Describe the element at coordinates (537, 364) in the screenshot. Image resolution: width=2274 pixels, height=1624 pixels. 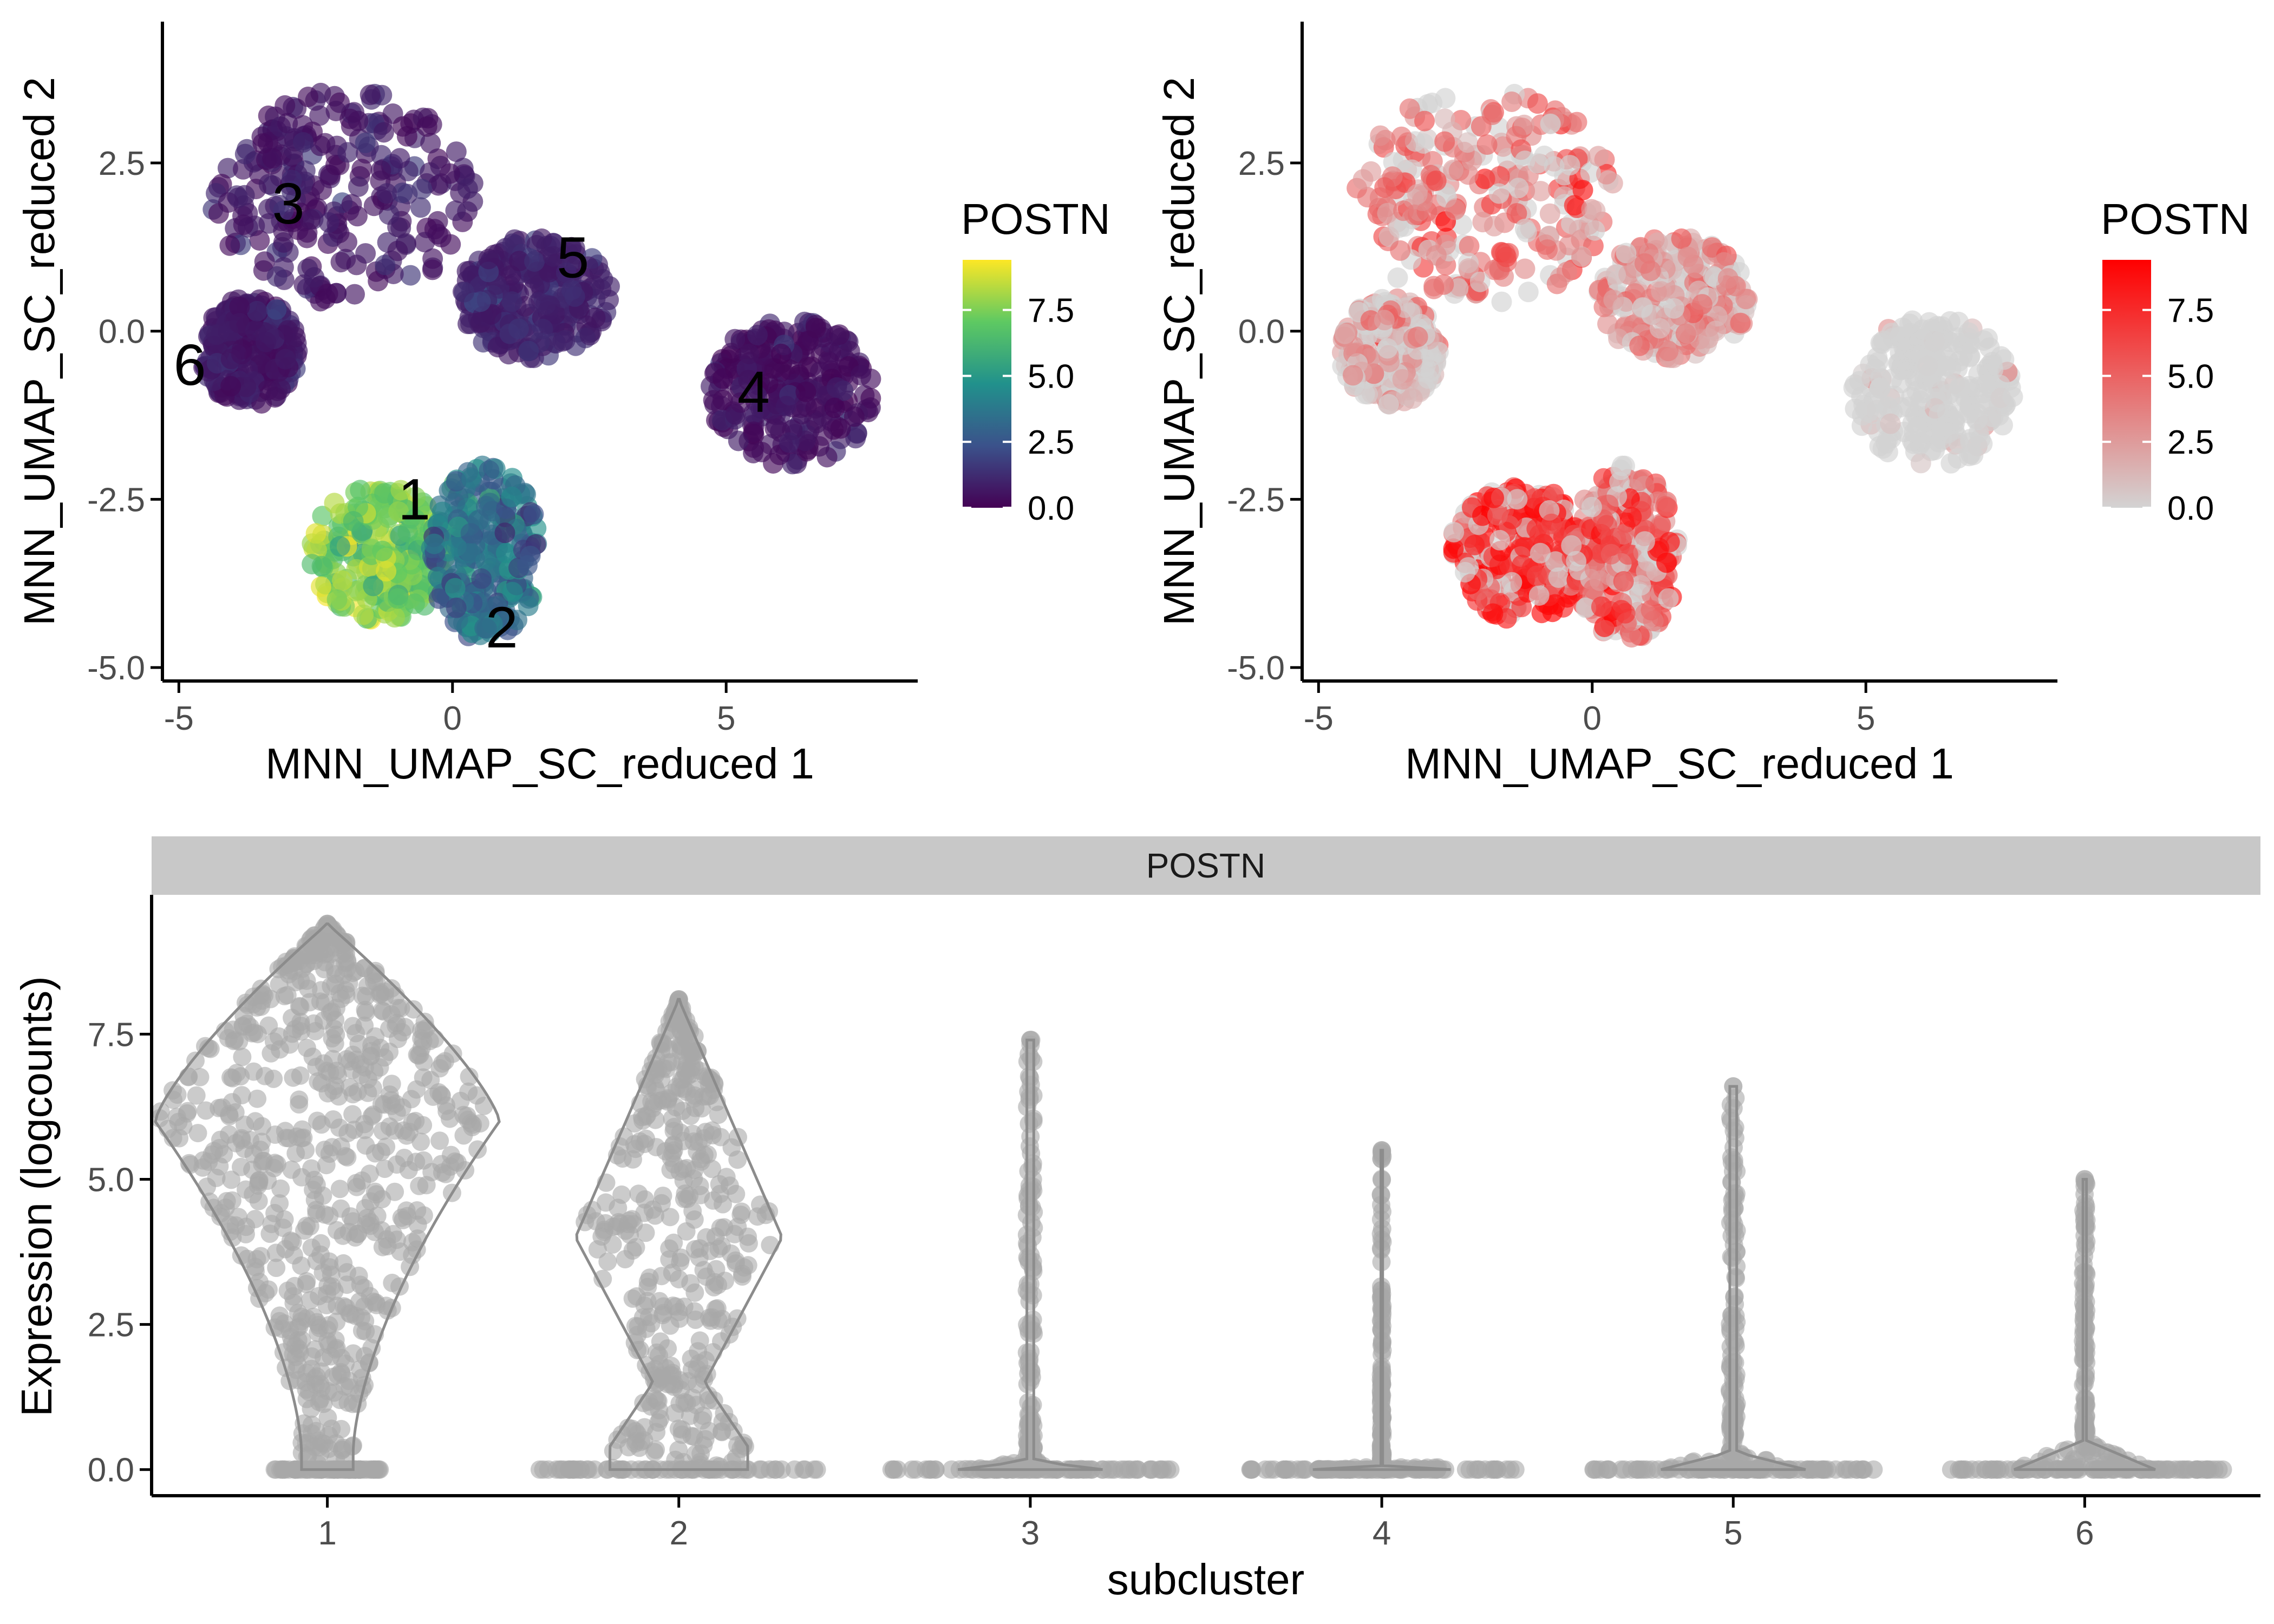
I see `umap-viridis-points` at that location.